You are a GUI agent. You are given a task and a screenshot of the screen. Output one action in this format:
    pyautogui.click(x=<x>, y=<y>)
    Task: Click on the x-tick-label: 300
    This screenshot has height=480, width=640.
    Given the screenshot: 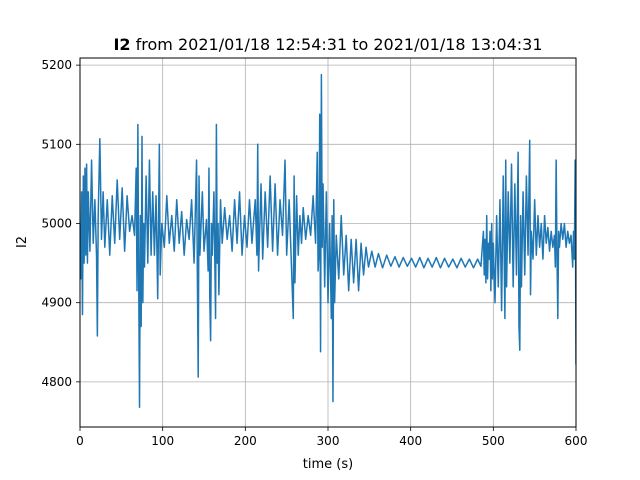 What is the action you would take?
    pyautogui.click(x=328, y=441)
    